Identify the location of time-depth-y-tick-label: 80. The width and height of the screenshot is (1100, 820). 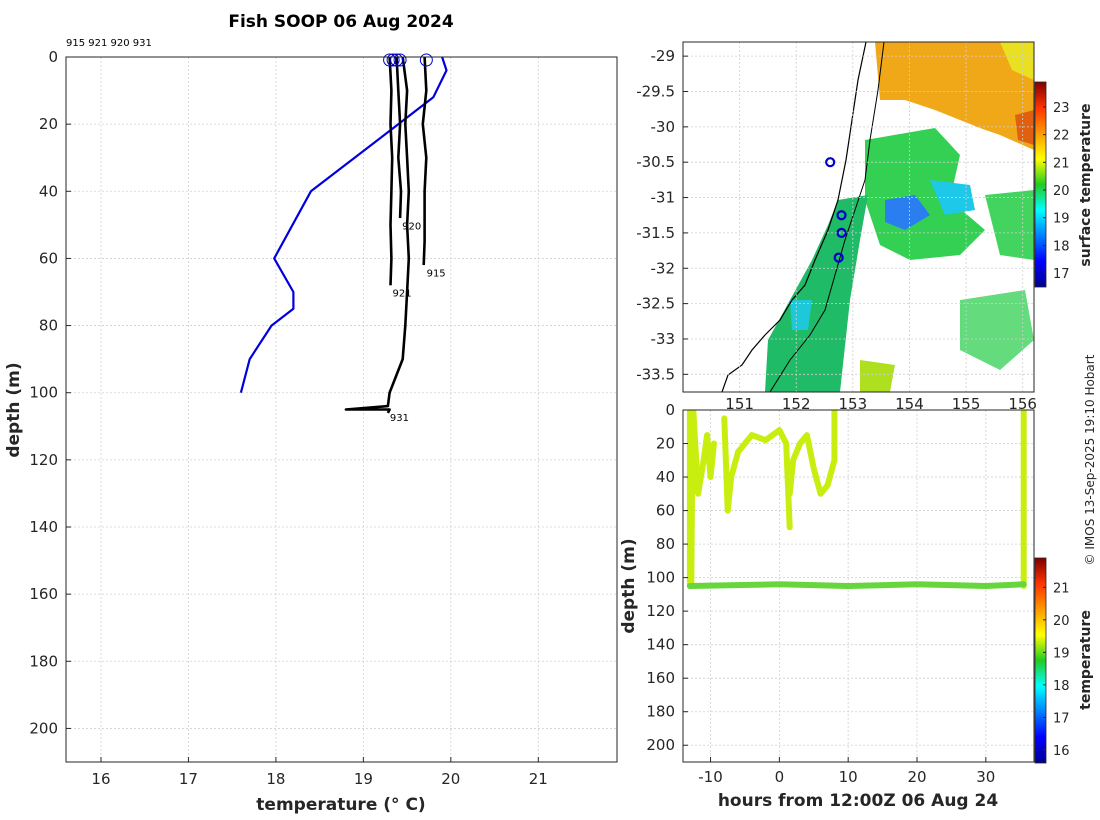
(665, 544).